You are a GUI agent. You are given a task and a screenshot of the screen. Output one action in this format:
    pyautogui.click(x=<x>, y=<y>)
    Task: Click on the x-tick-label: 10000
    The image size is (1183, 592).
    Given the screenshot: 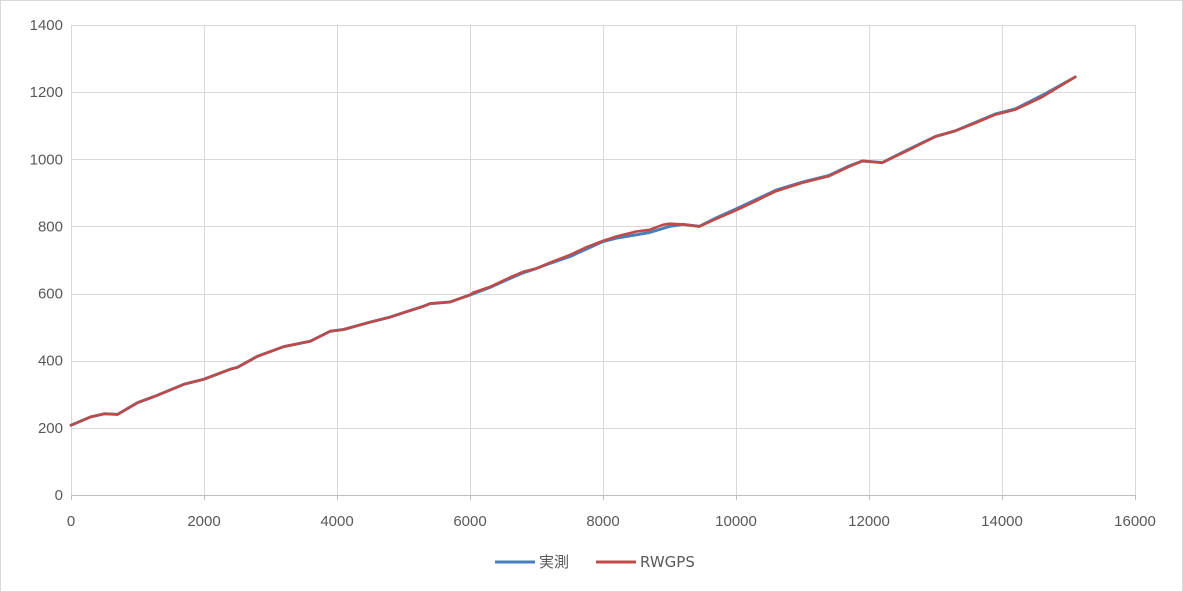 What is the action you would take?
    pyautogui.click(x=736, y=521)
    